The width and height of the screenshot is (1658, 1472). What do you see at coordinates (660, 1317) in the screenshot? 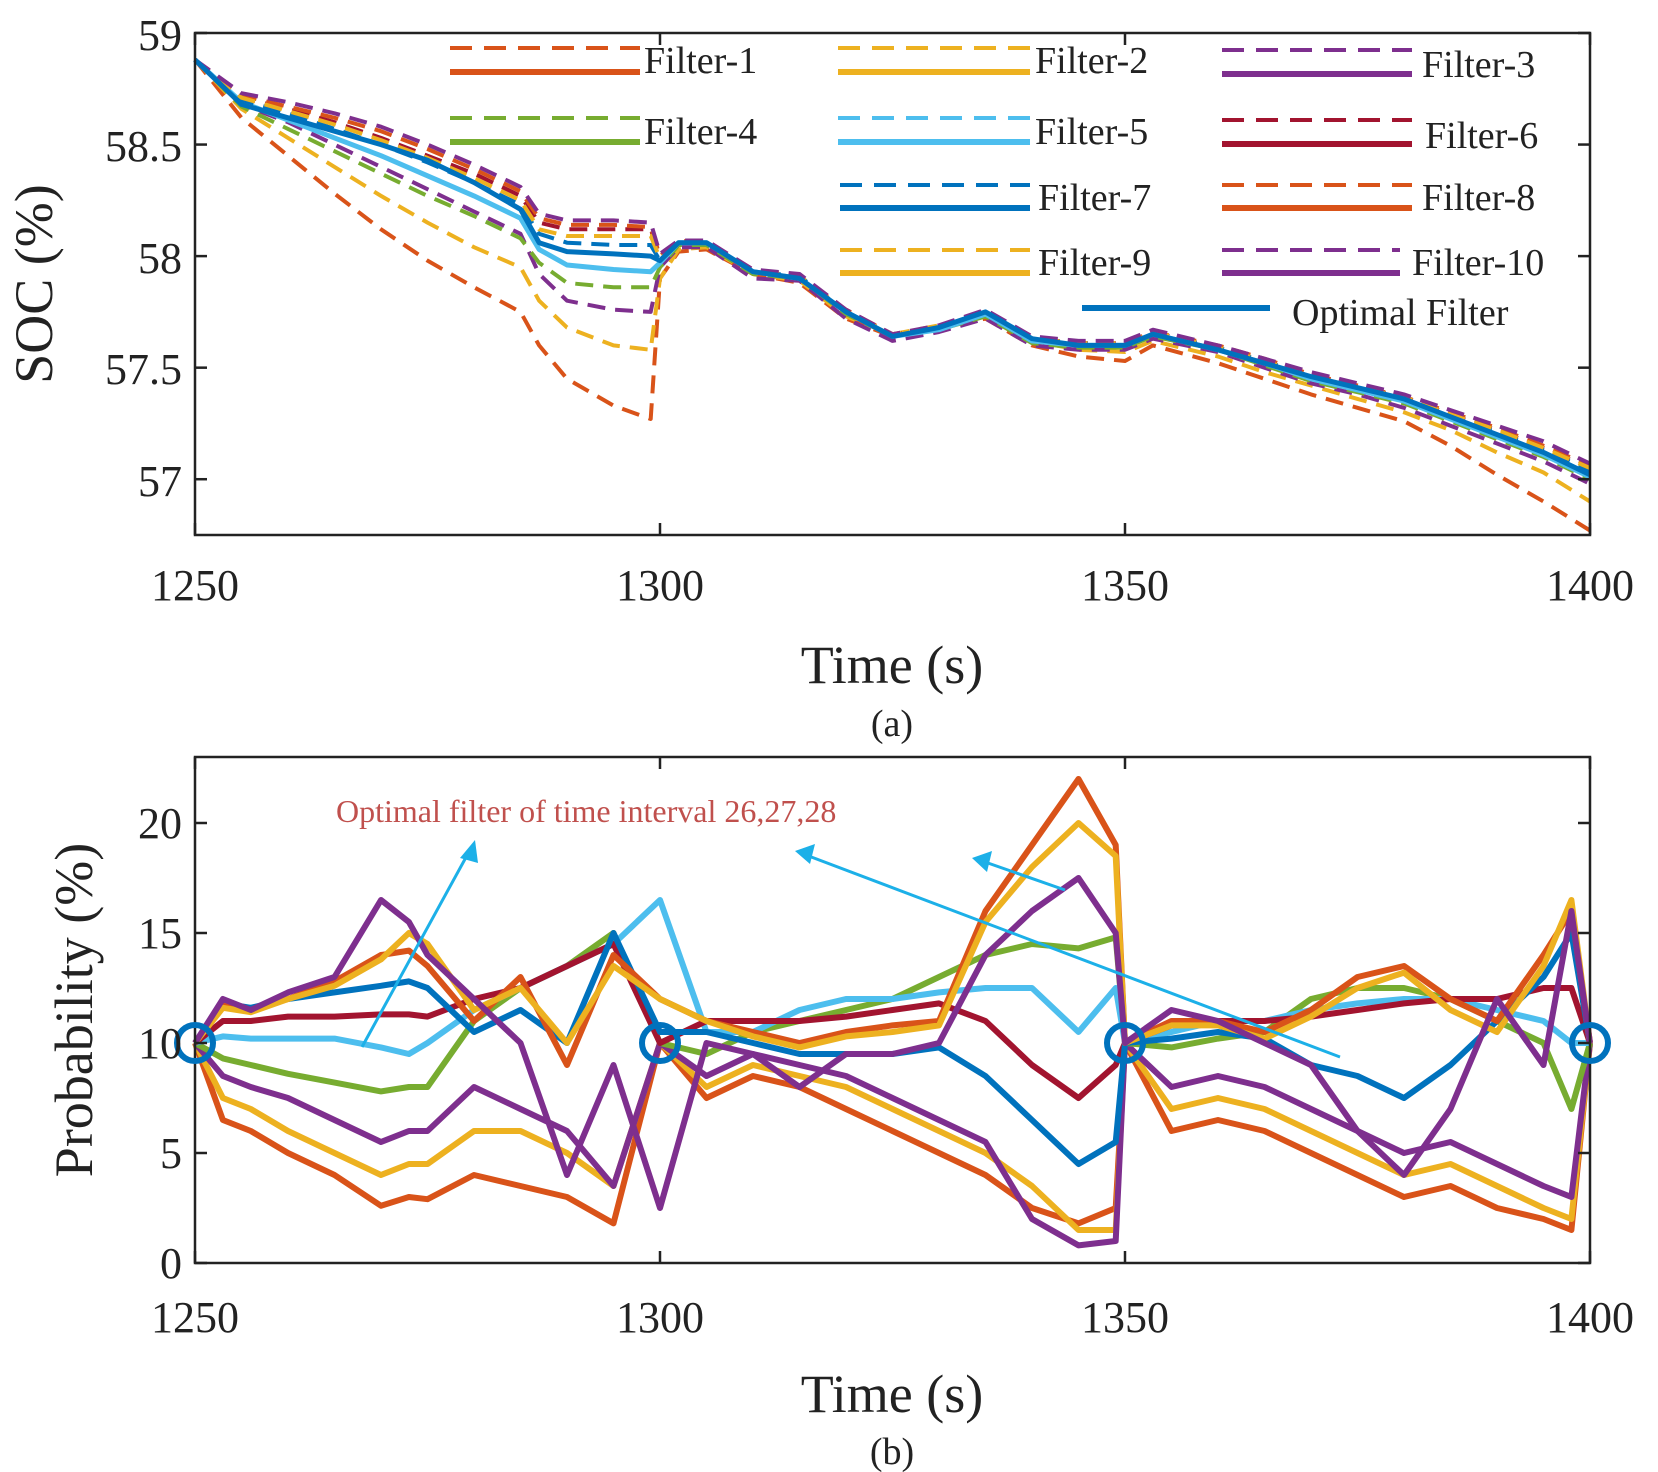
I see `chart-b-xtick-label: 1300` at bounding box center [660, 1317].